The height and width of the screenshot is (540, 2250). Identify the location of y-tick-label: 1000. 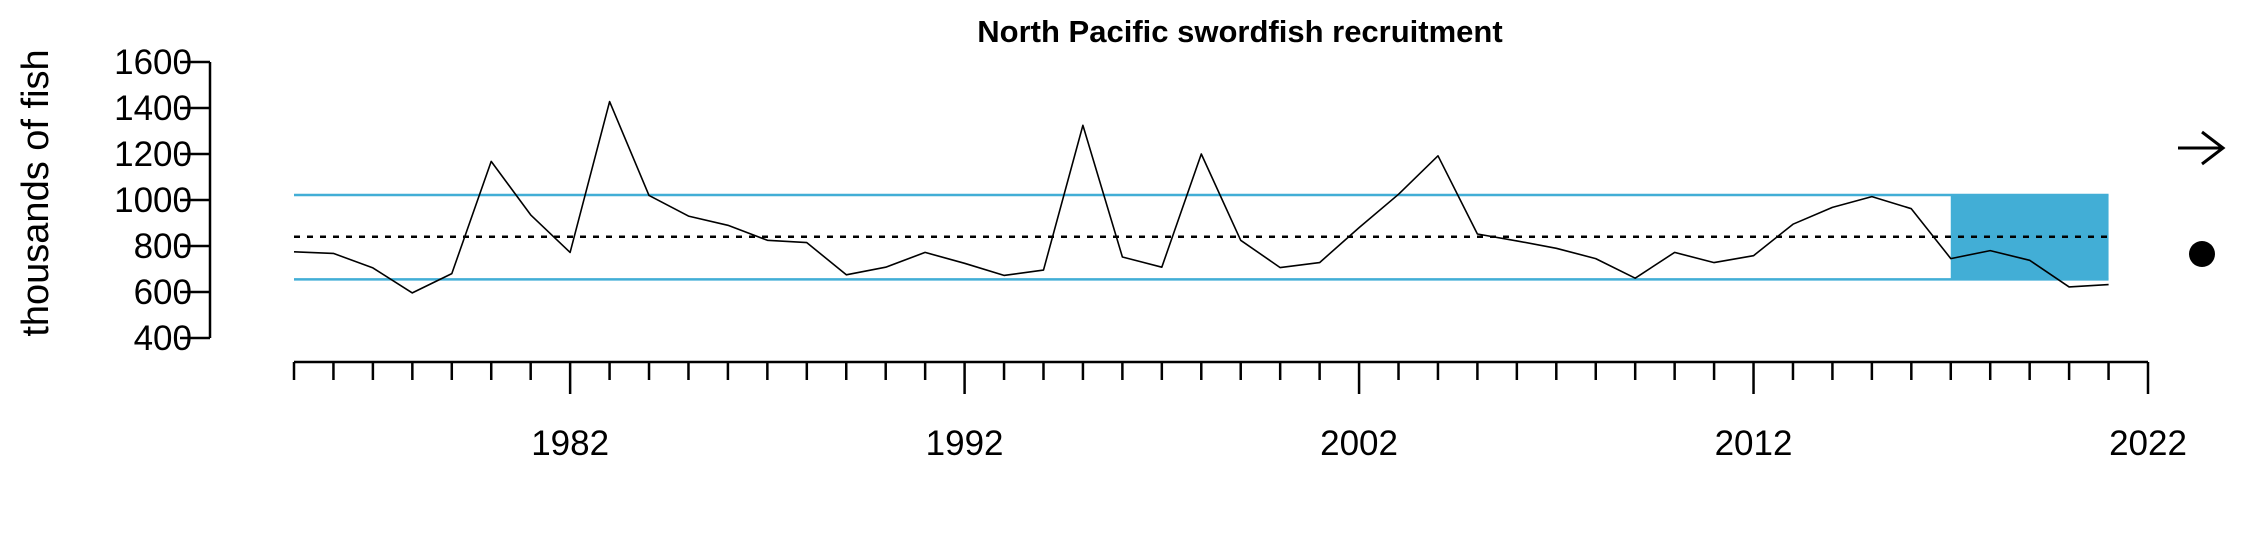
(153, 200).